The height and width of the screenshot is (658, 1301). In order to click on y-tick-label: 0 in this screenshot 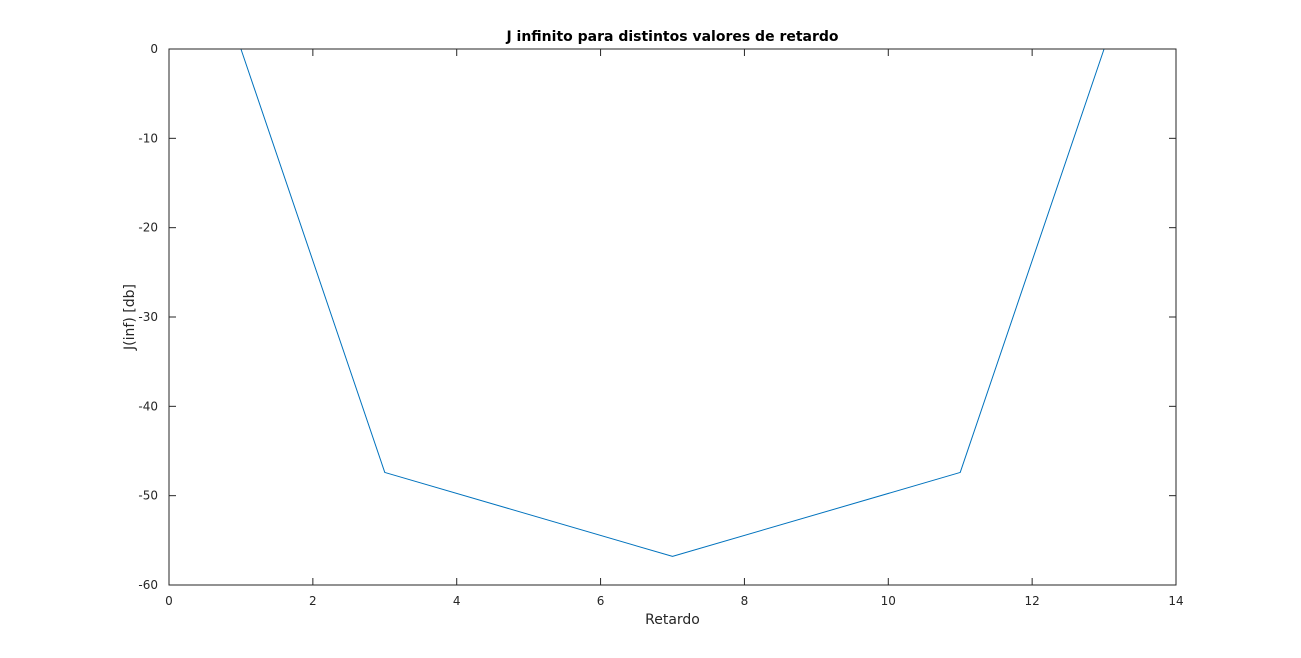, I will do `click(154, 49)`.